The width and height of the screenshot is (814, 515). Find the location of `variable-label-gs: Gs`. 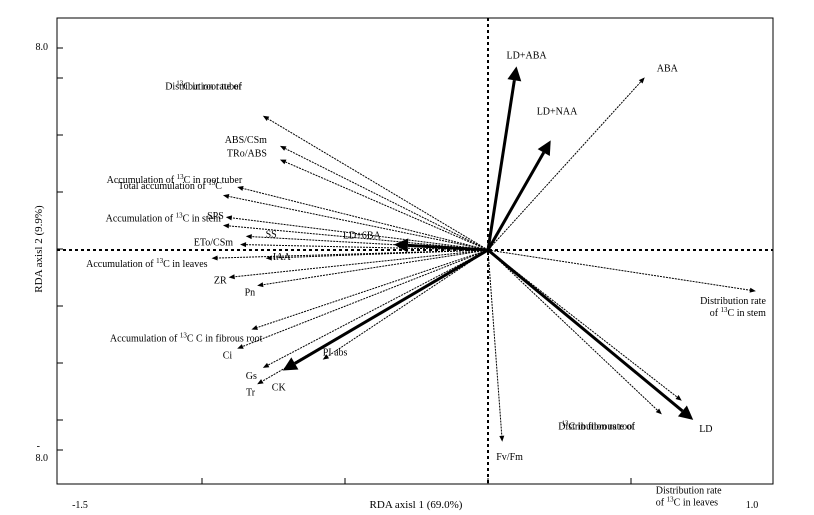

variable-label-gs: Gs is located at coordinates (251, 376).